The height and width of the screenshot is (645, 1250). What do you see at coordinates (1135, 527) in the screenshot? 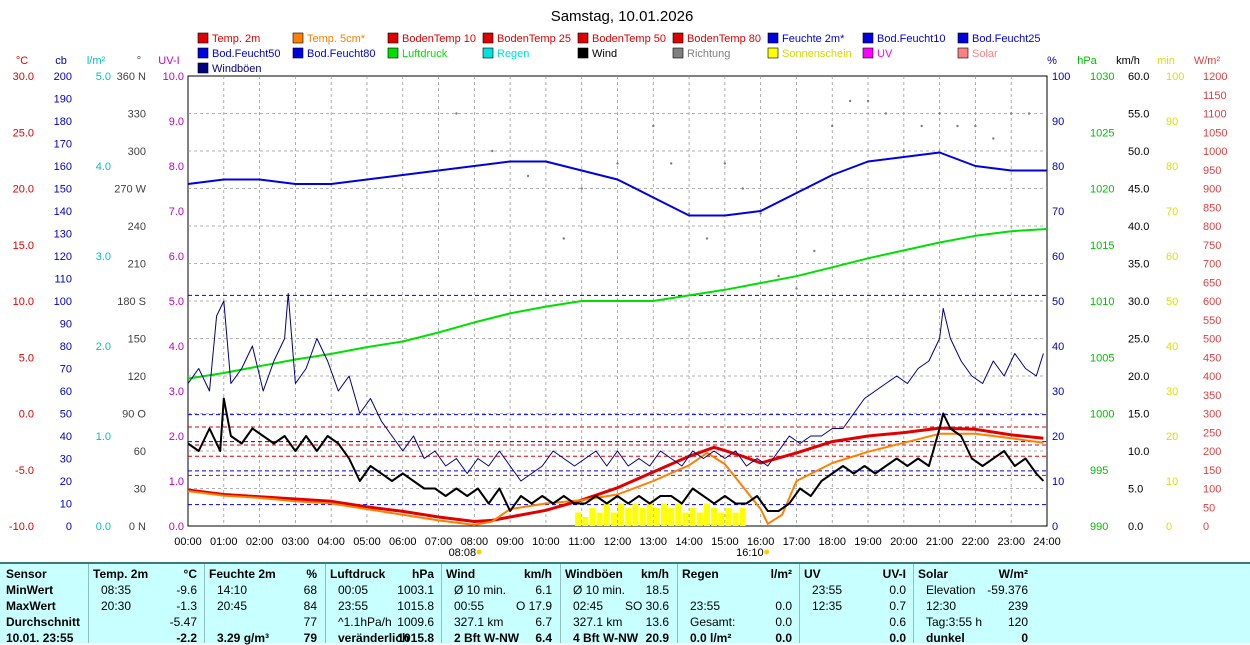
I see `wind-tick-label: 0.0` at bounding box center [1135, 527].